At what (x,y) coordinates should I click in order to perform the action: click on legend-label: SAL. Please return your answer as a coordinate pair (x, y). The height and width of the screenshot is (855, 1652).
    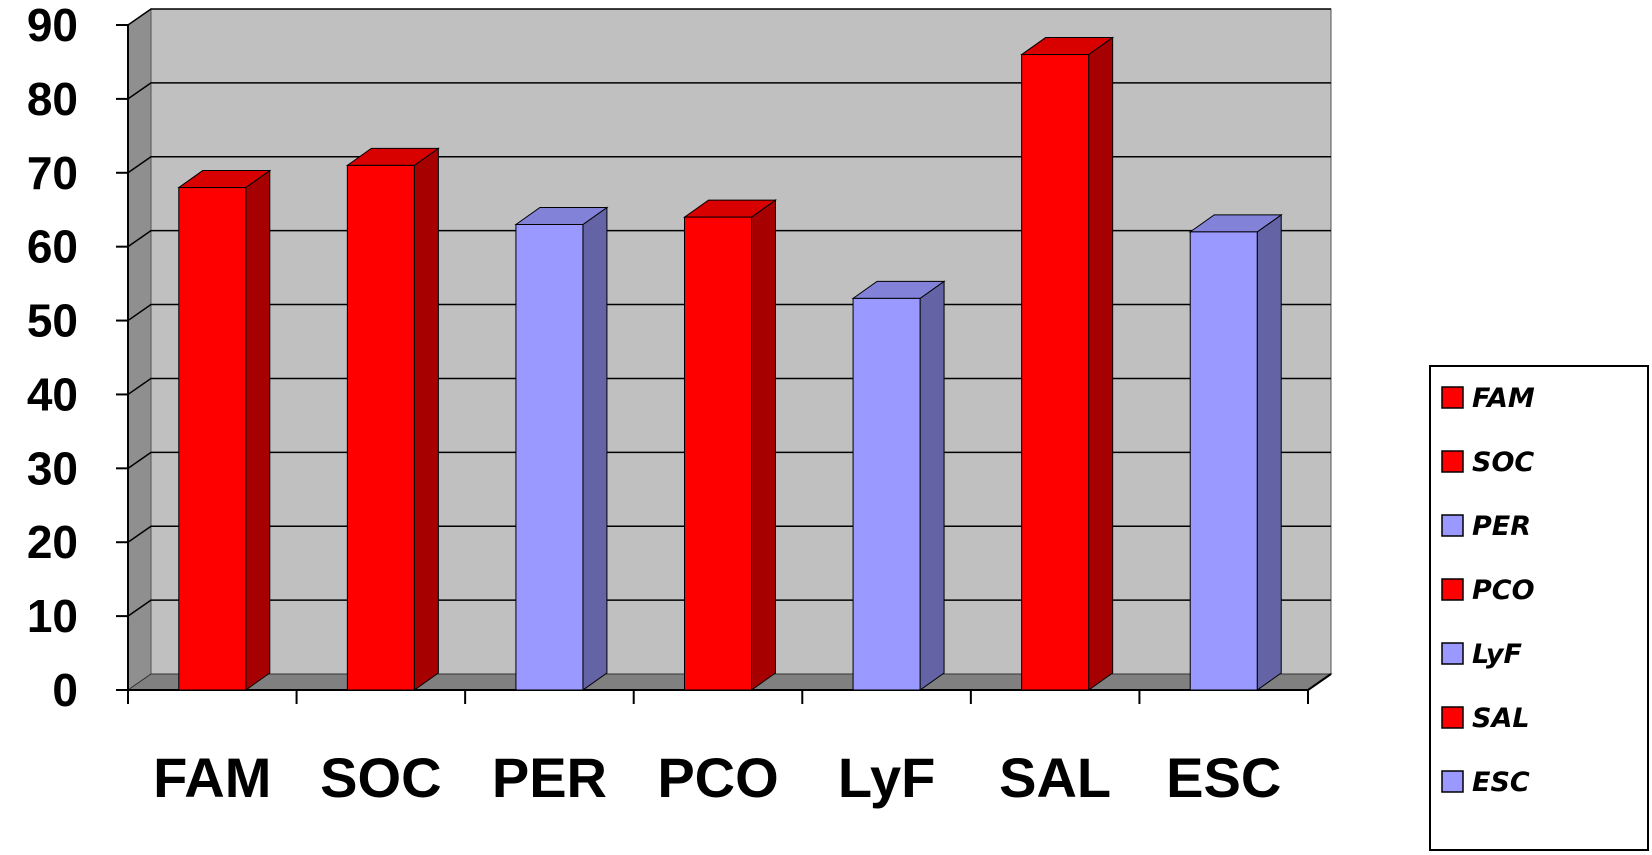
    Looking at the image, I should click on (1501, 718).